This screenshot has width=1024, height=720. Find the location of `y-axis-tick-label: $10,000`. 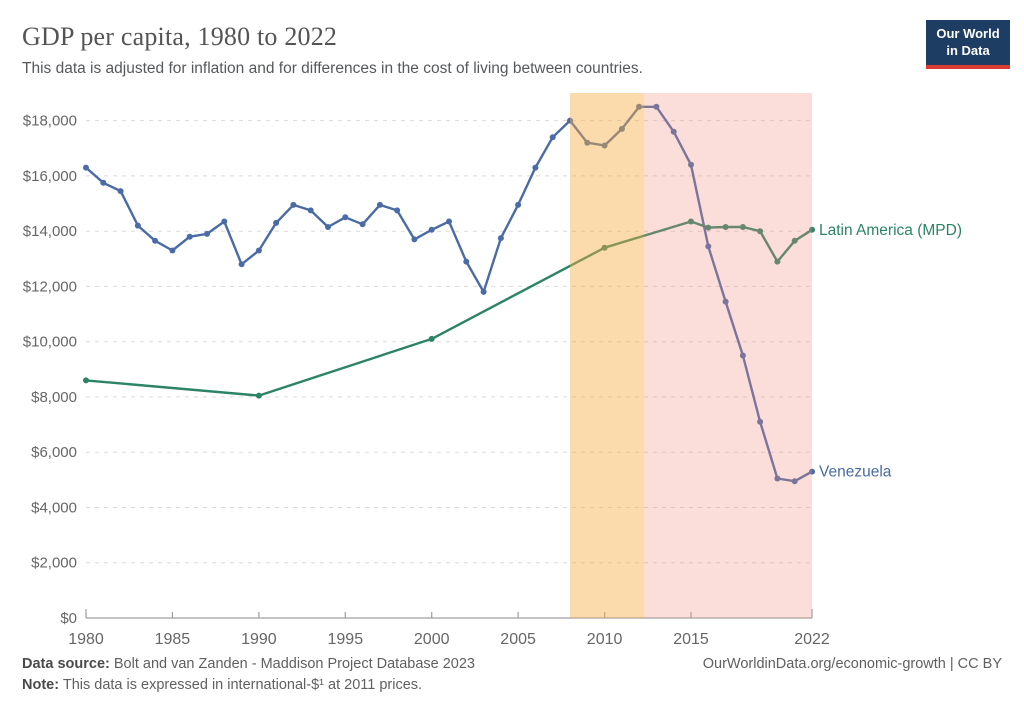

y-axis-tick-label: $10,000 is located at coordinates (50, 342).